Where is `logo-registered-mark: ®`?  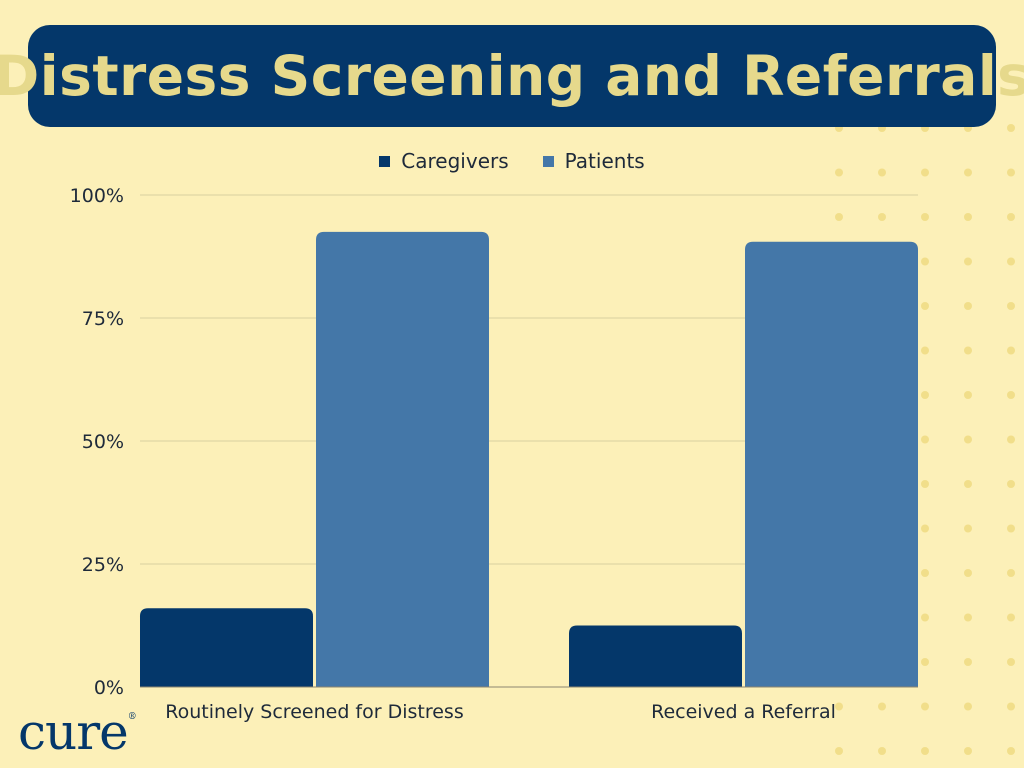 logo-registered-mark: ® is located at coordinates (132, 717).